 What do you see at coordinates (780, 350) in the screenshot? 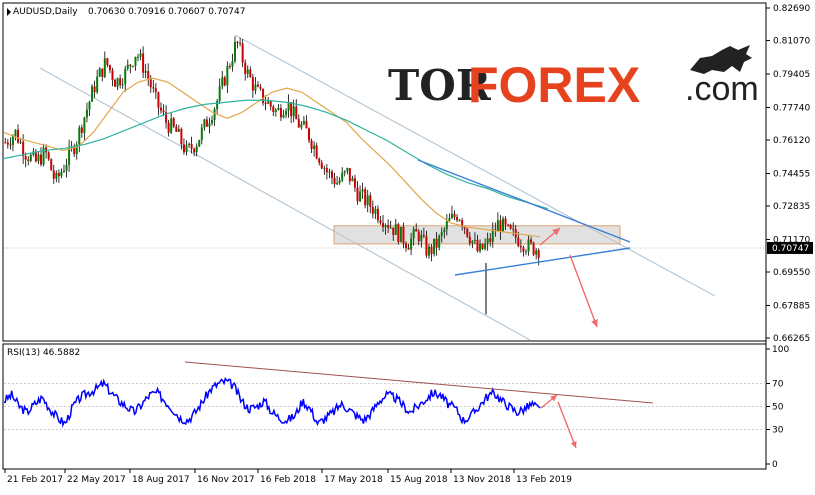
I see `rsi-tick-label: 100` at bounding box center [780, 350].